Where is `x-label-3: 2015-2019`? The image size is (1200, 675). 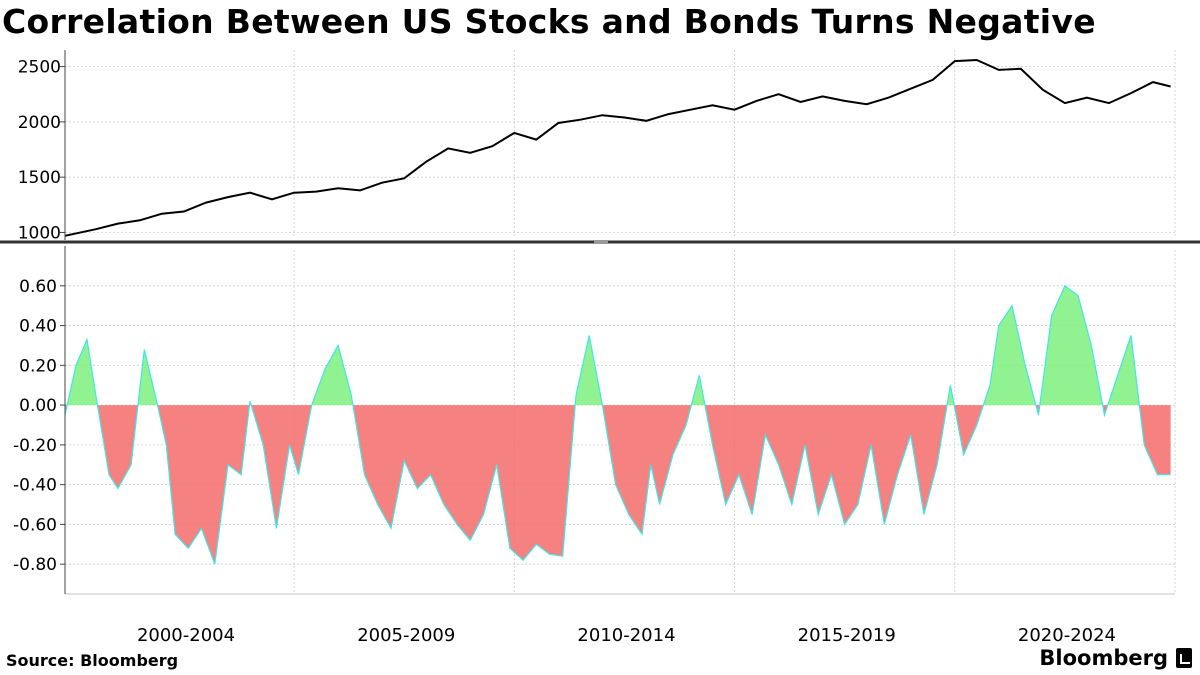
x-label-3: 2015-2019 is located at coordinates (847, 635).